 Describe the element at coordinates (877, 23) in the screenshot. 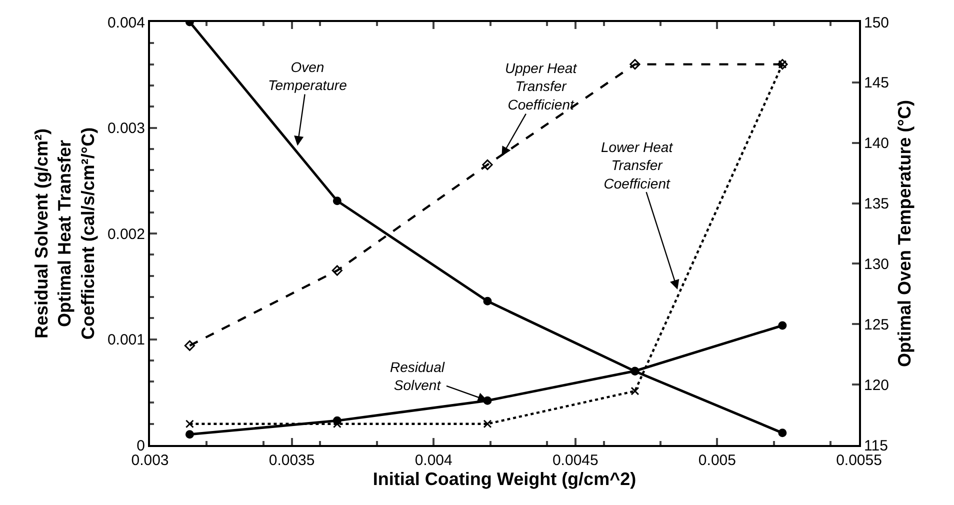

I see `y2-tick-label: 150` at that location.